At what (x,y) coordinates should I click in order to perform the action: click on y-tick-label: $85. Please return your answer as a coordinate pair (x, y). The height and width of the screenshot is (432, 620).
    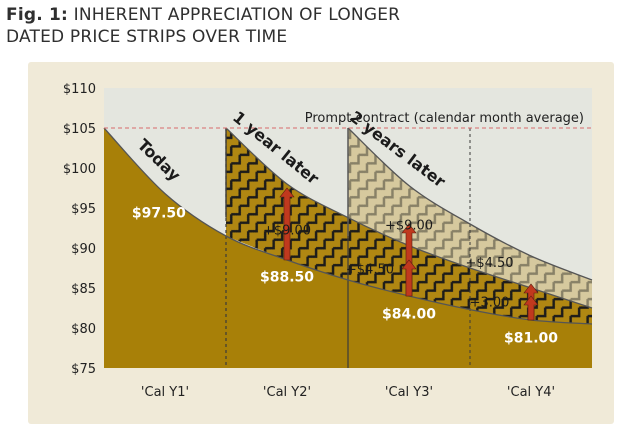
    Looking at the image, I should click on (83, 289).